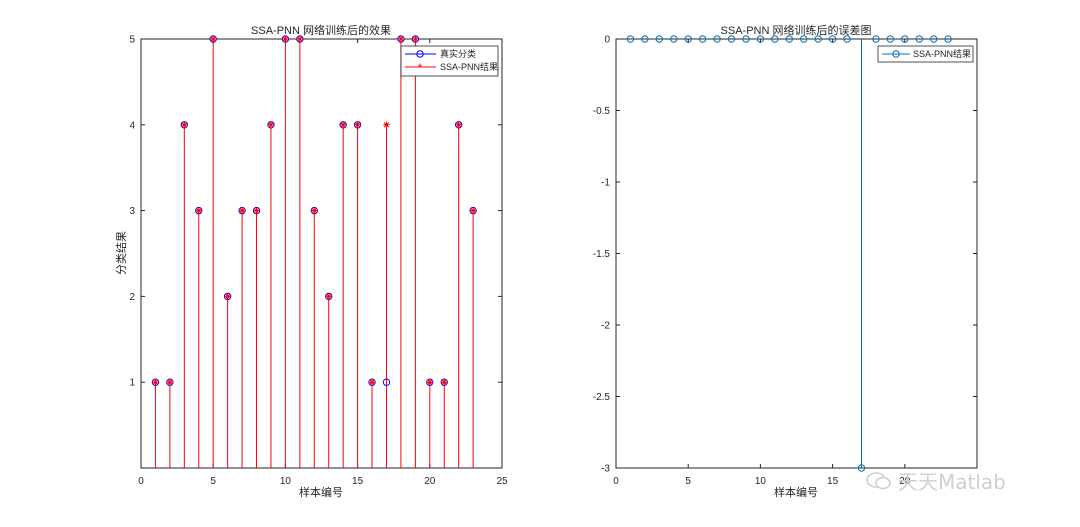 The width and height of the screenshot is (1080, 527). I want to click on watermark: 天天Matlab, so click(936, 480).